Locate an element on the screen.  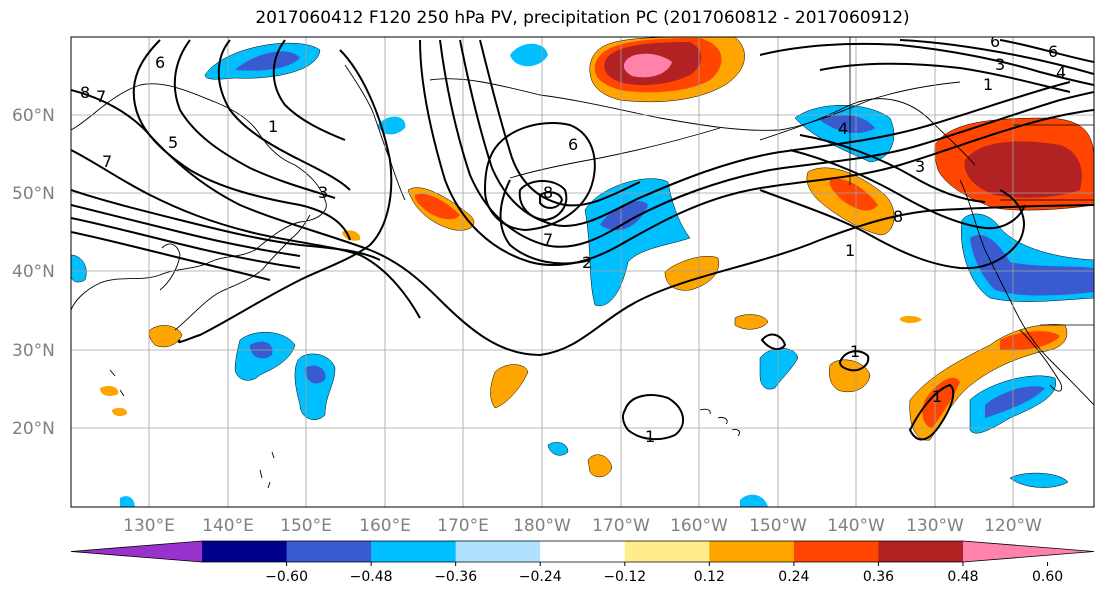
contour-label: 8 is located at coordinates (548, 192).